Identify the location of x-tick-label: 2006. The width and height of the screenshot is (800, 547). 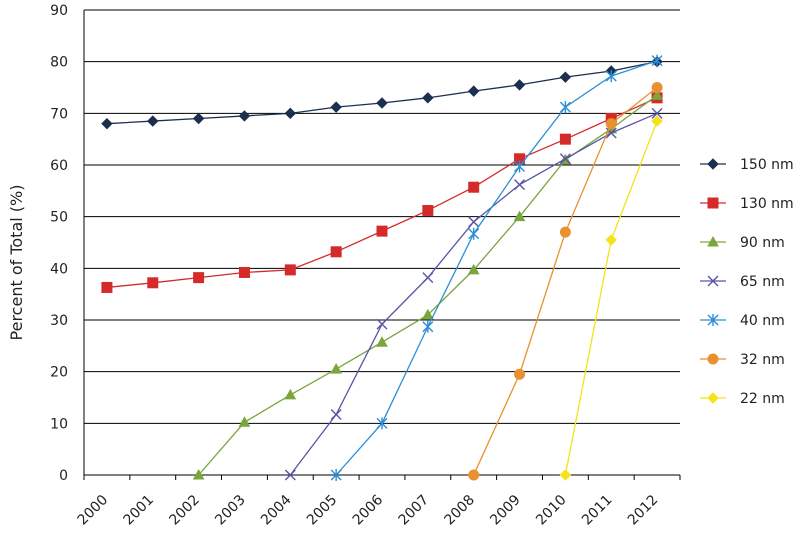
(368, 510).